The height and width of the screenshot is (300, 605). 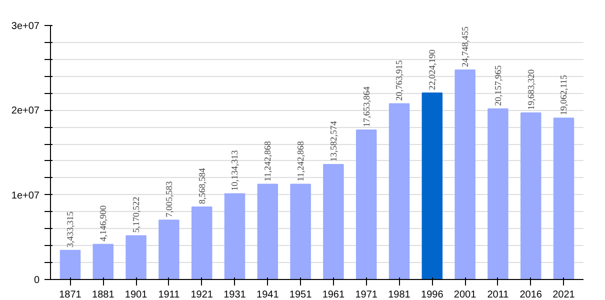 I want to click on x-tick-label: 1931, so click(x=235, y=295).